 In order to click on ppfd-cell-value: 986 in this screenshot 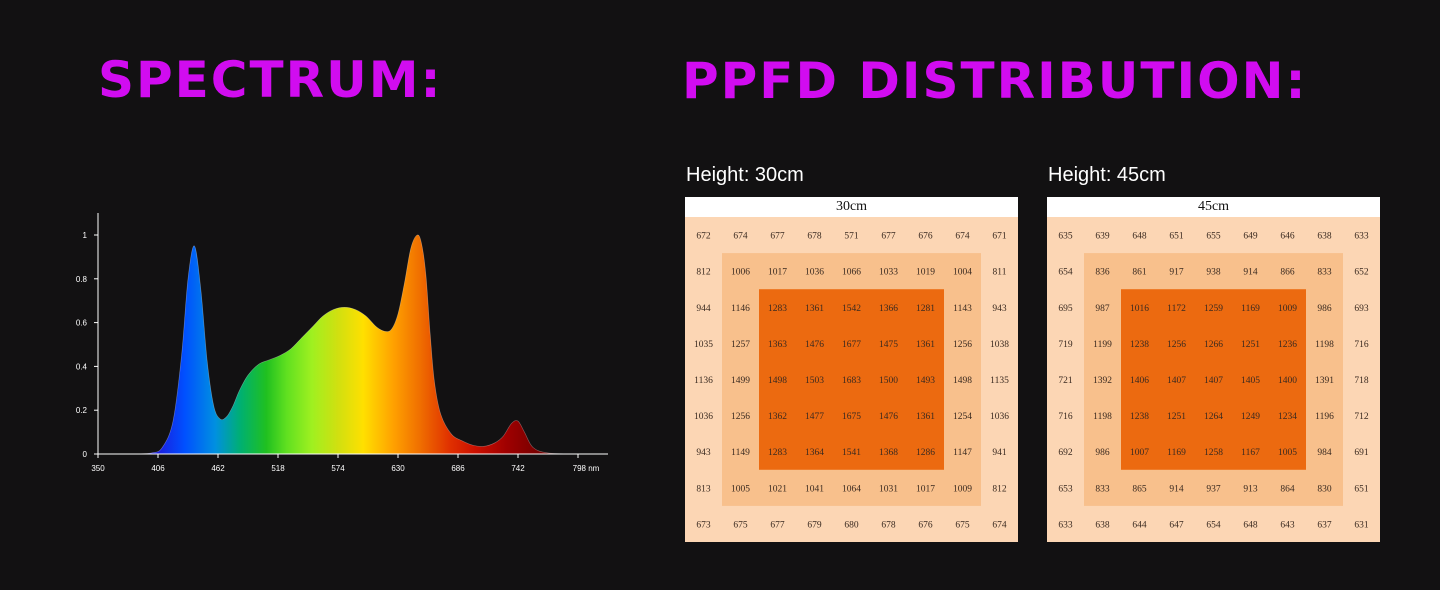, I will do `click(1324, 309)`.